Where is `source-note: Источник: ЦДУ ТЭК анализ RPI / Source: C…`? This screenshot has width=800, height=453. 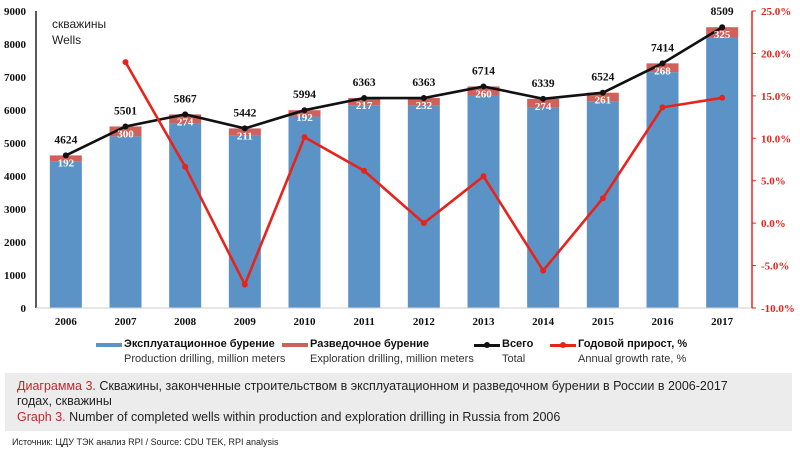
source-note: Источник: ЦДУ ТЭК анализ RPI / Source: C… is located at coordinates (145, 442).